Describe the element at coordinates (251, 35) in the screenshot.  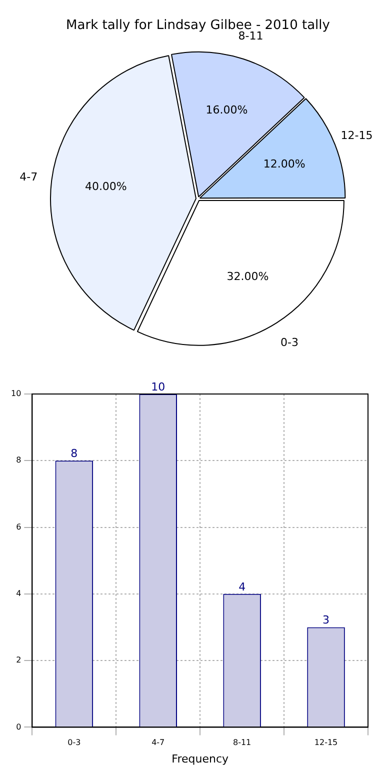
I see `slice-label: 8-11` at that location.